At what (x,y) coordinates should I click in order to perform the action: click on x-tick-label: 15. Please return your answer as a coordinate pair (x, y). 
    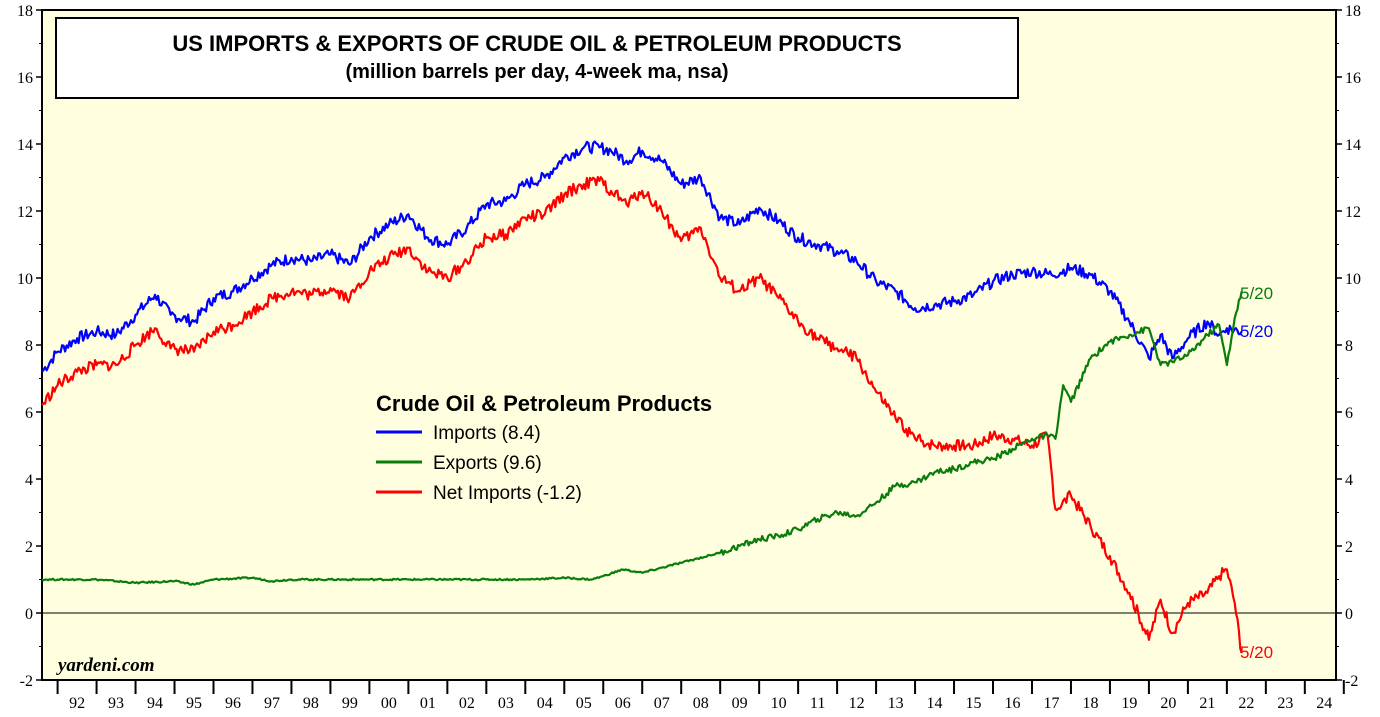
    Looking at the image, I should click on (974, 703).